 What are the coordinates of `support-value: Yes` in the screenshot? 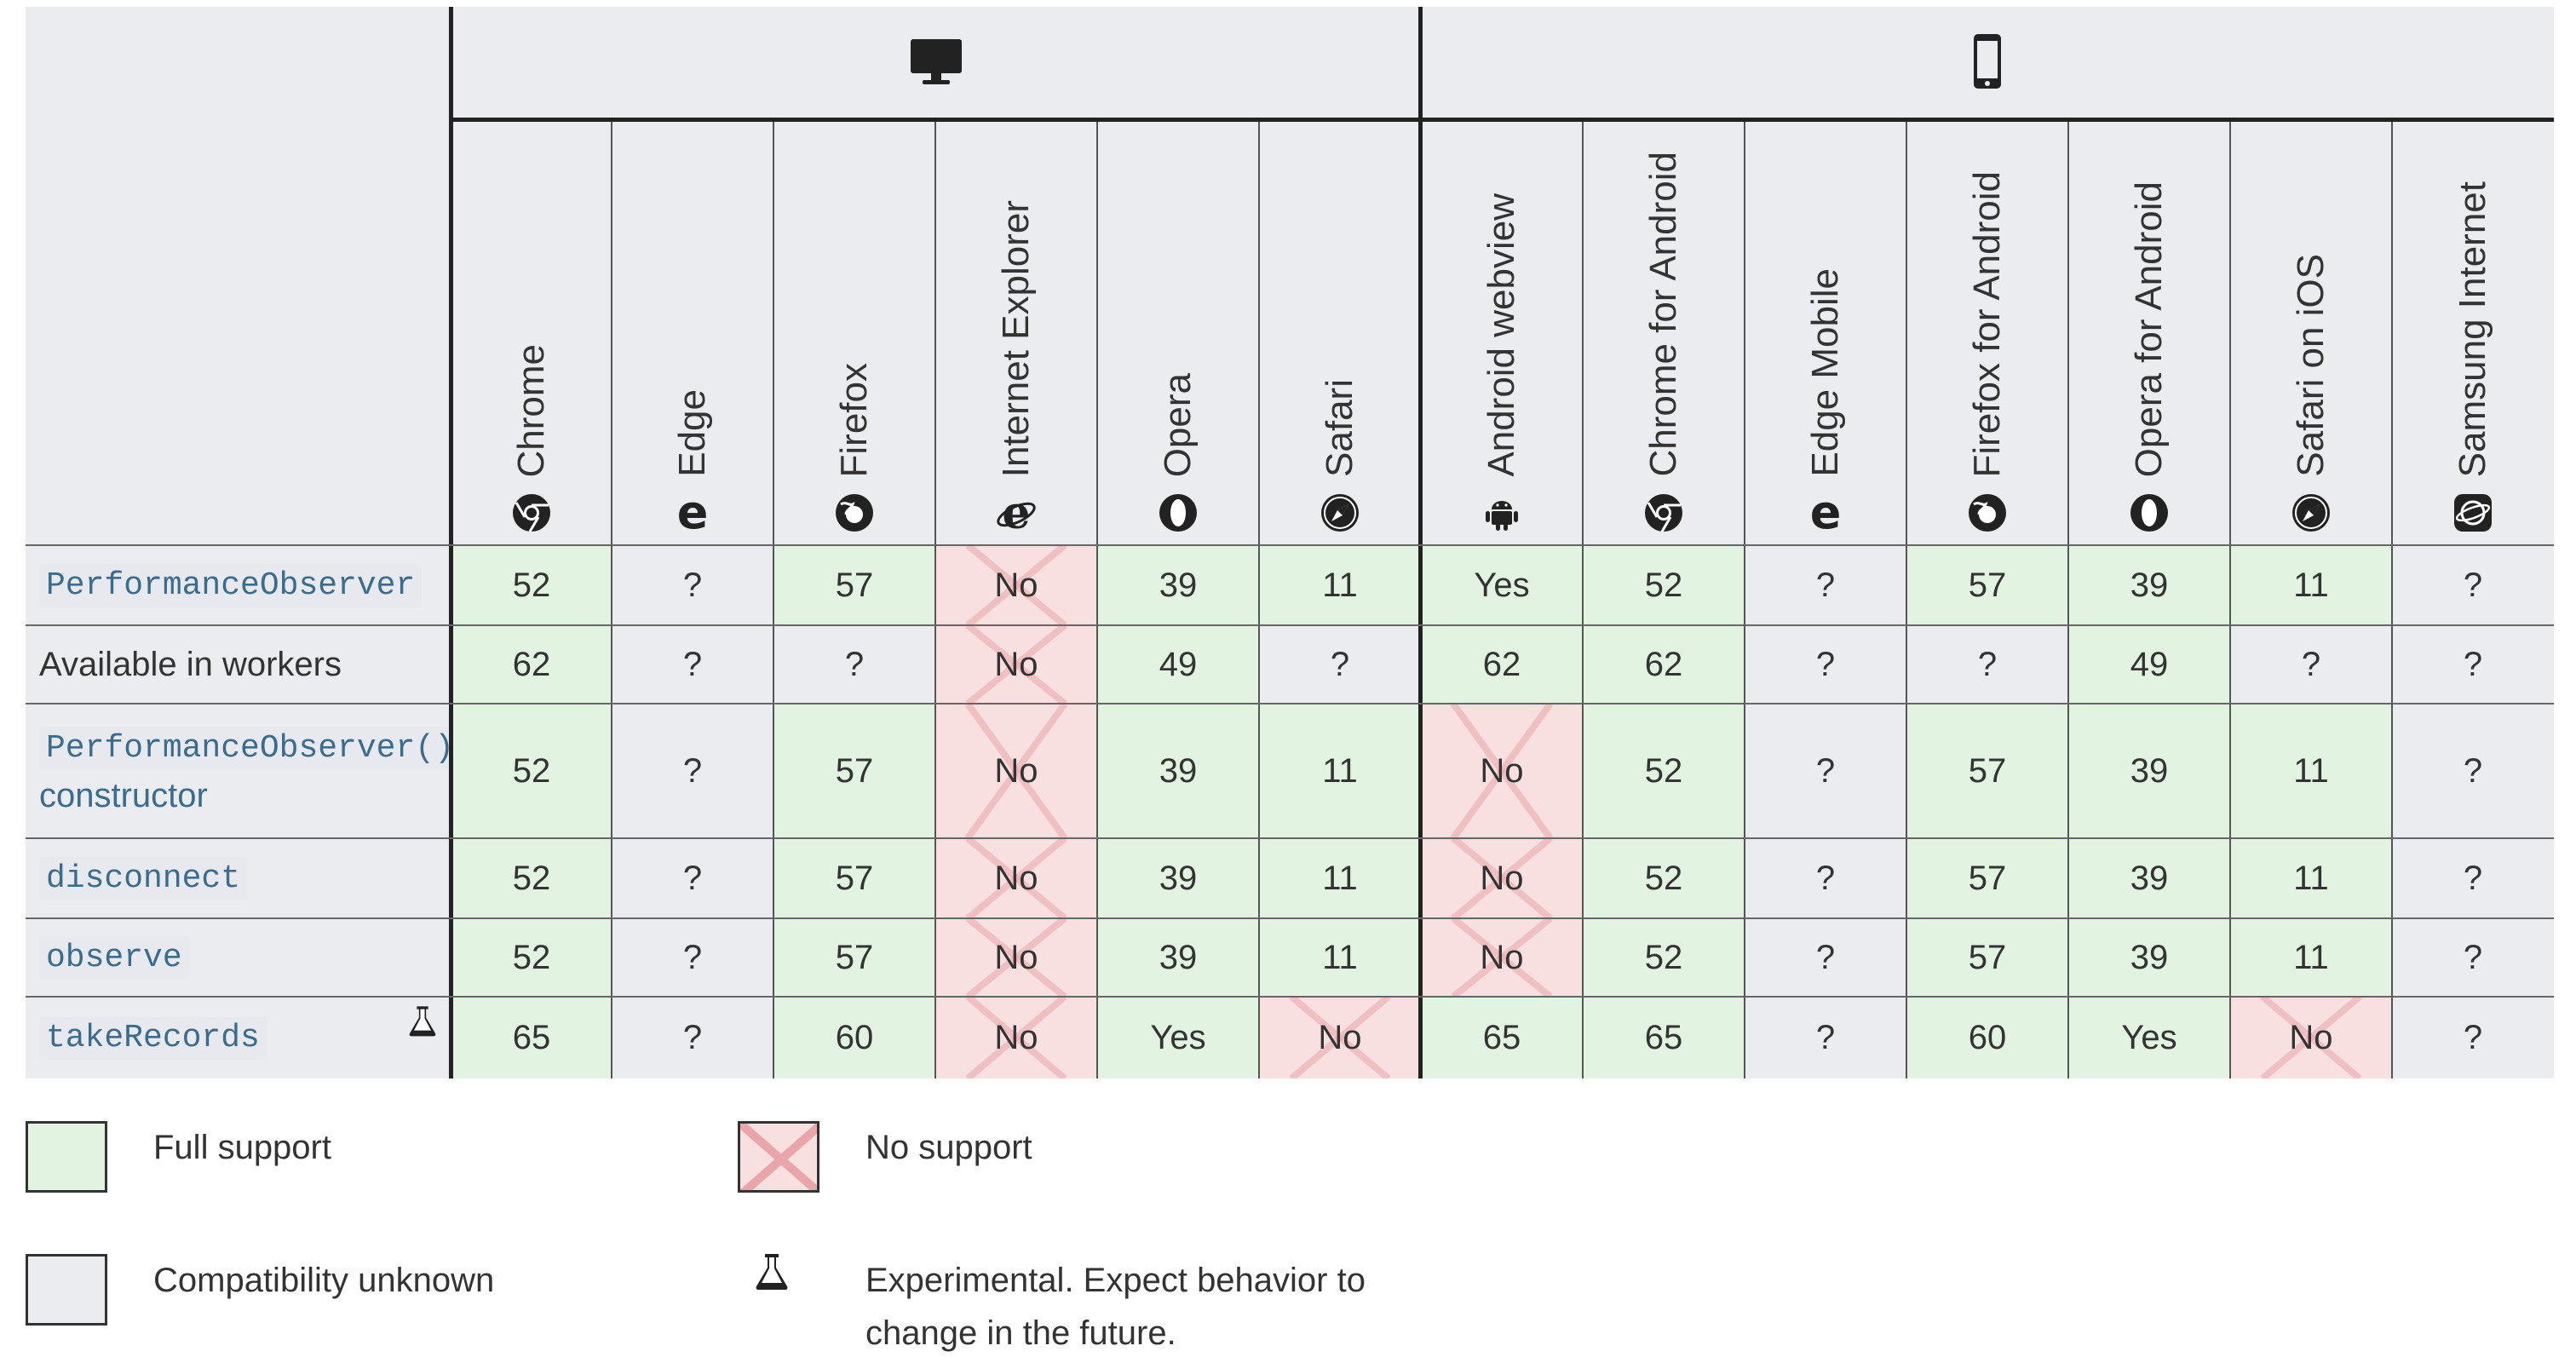 It's located at (1502, 585).